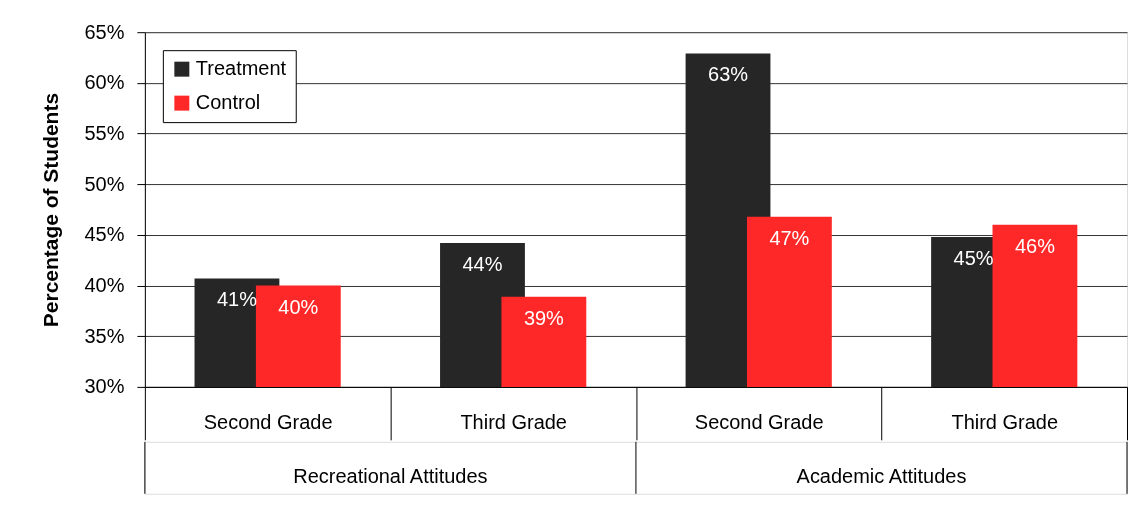 The height and width of the screenshot is (514, 1130). I want to click on y-tick-label: 50%, so click(104, 183).